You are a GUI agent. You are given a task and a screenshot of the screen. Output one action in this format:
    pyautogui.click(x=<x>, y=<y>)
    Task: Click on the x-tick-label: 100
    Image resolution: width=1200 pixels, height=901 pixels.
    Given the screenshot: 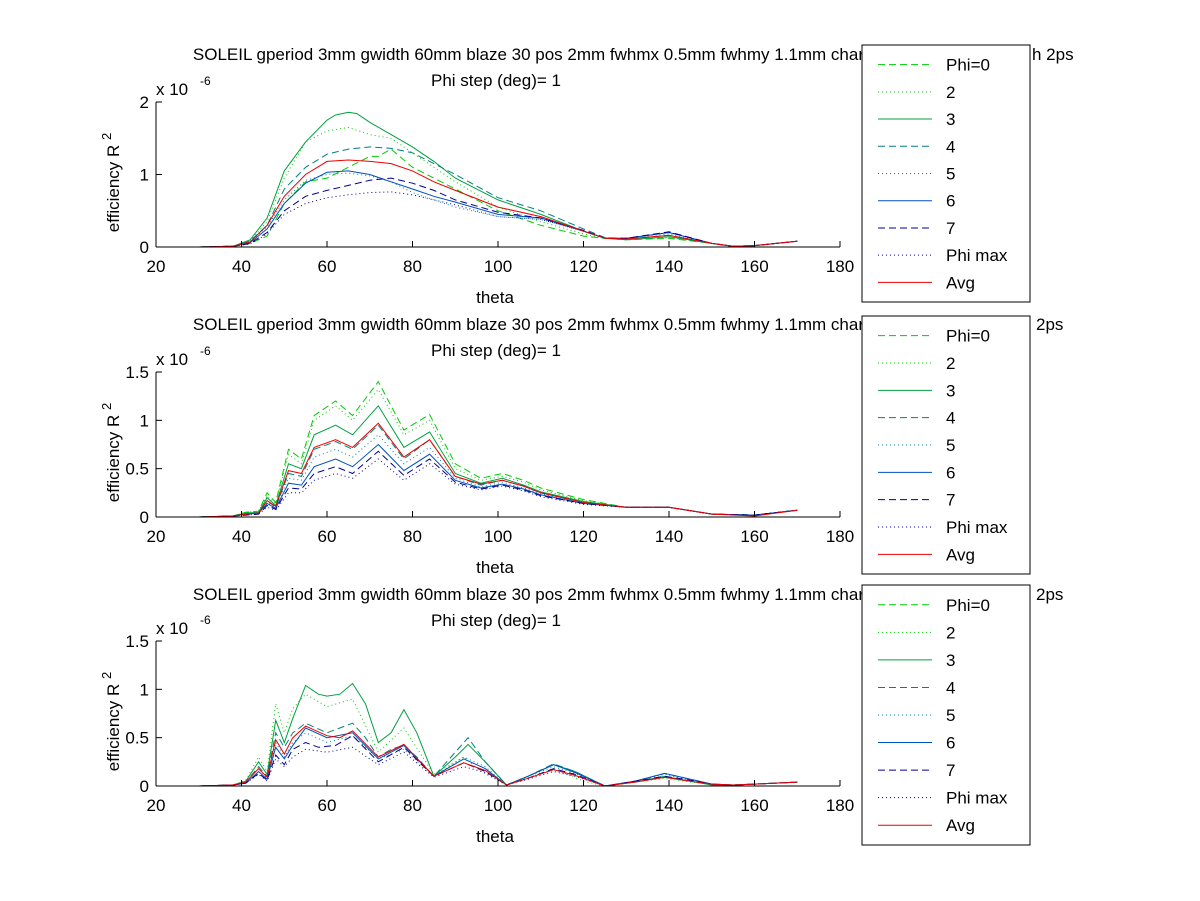 What is the action you would take?
    pyautogui.click(x=498, y=266)
    